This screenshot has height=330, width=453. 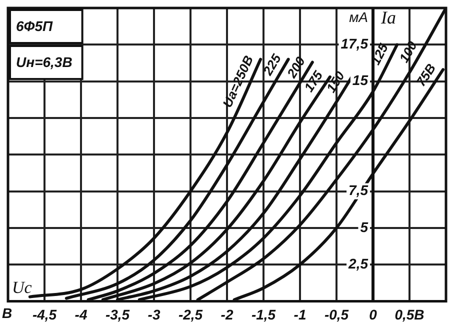 What do you see at coordinates (409, 314) in the screenshot?
I see `x-tick-label: 0,5В` at bounding box center [409, 314].